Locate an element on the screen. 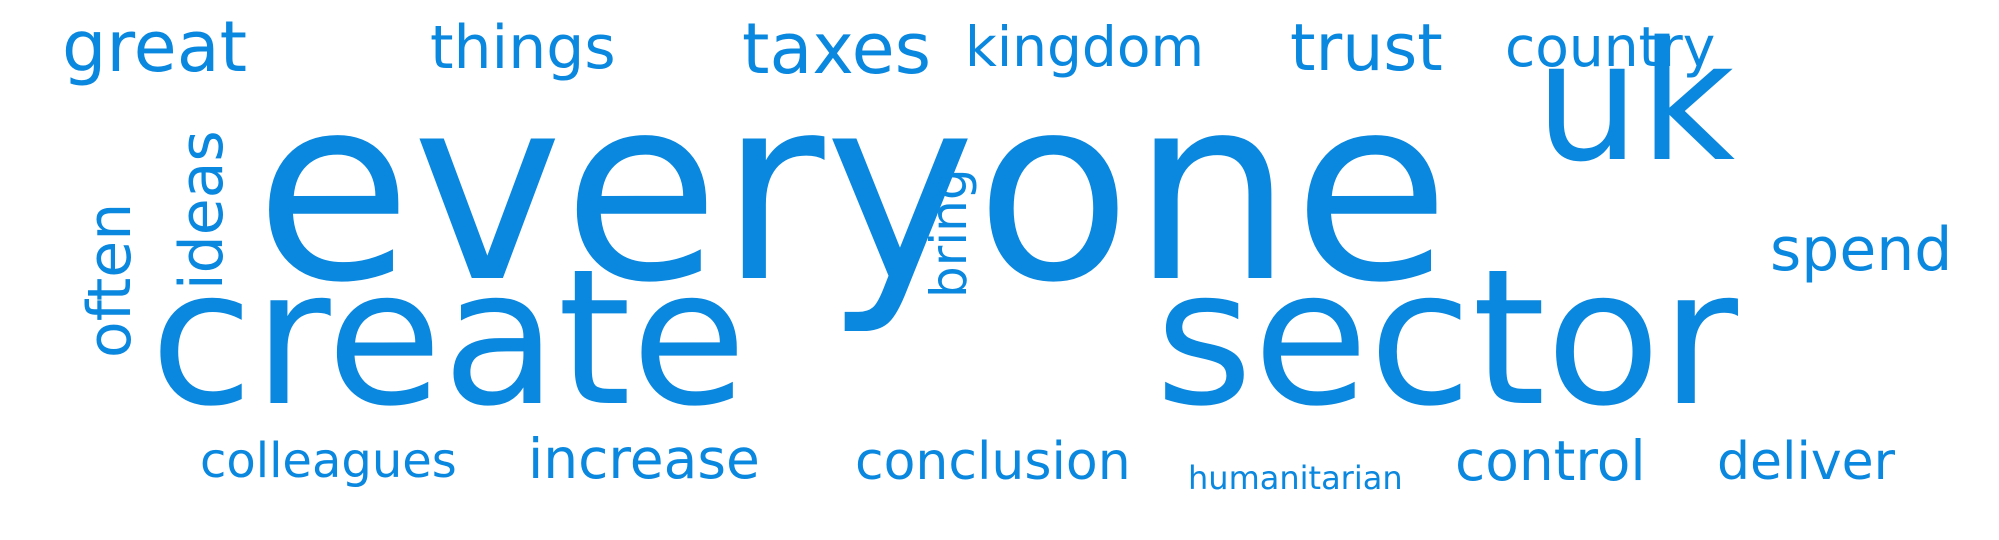 The image size is (1999, 540). word-deliver: deliver is located at coordinates (1806, 462).